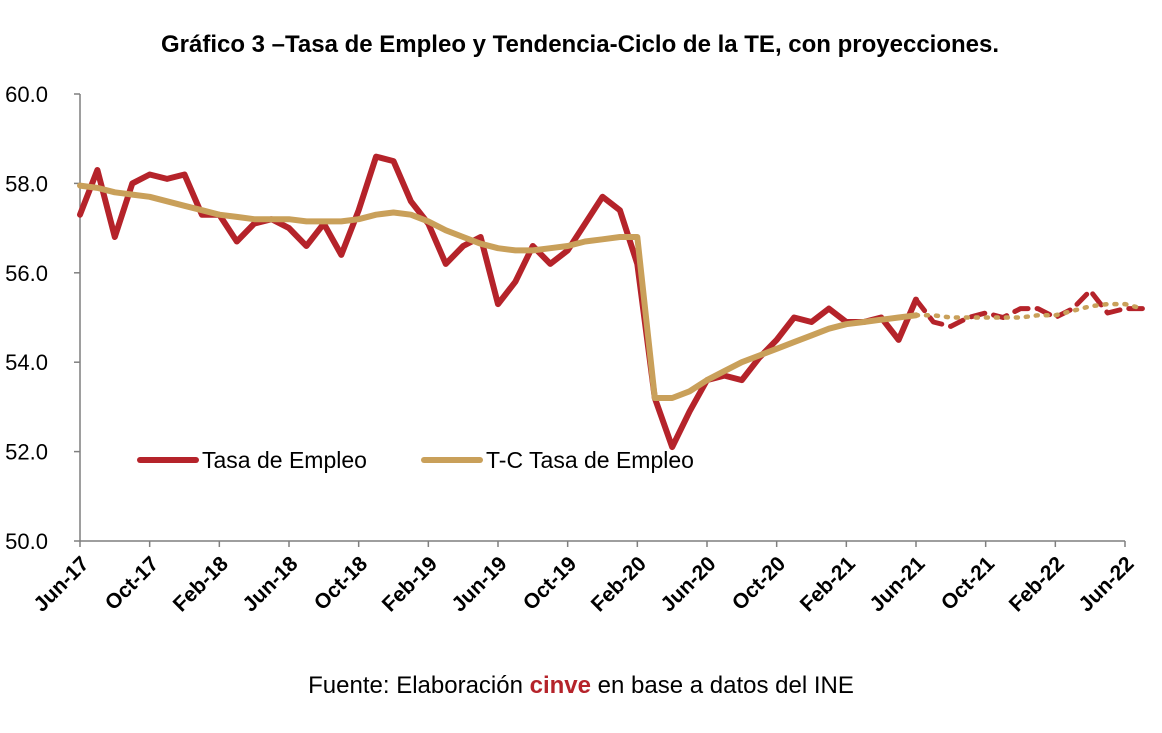 The image size is (1162, 733). What do you see at coordinates (26, 94) in the screenshot?
I see `y-tick-label: 60.0` at bounding box center [26, 94].